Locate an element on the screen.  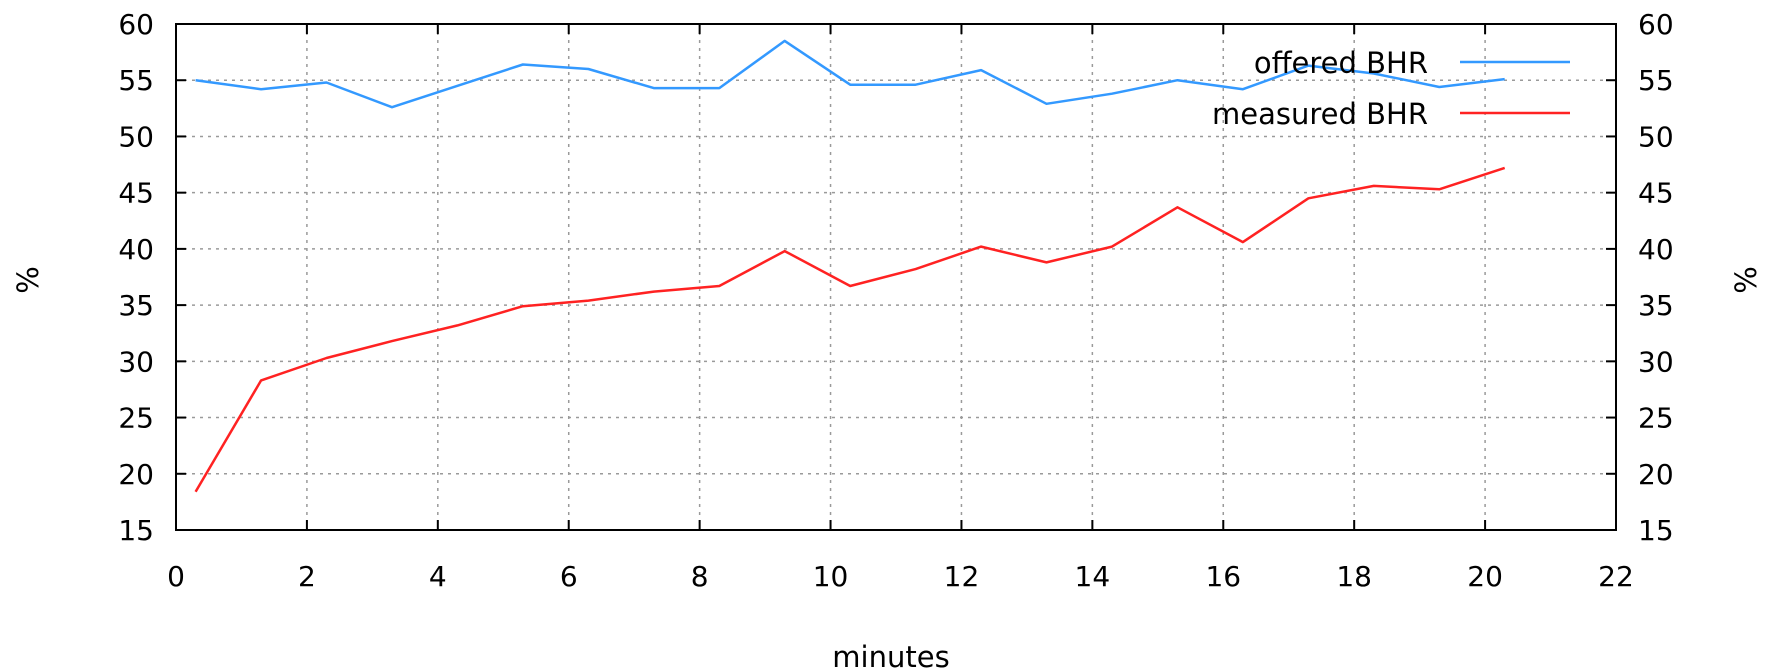
x-tick-label: 4 is located at coordinates (438, 576).